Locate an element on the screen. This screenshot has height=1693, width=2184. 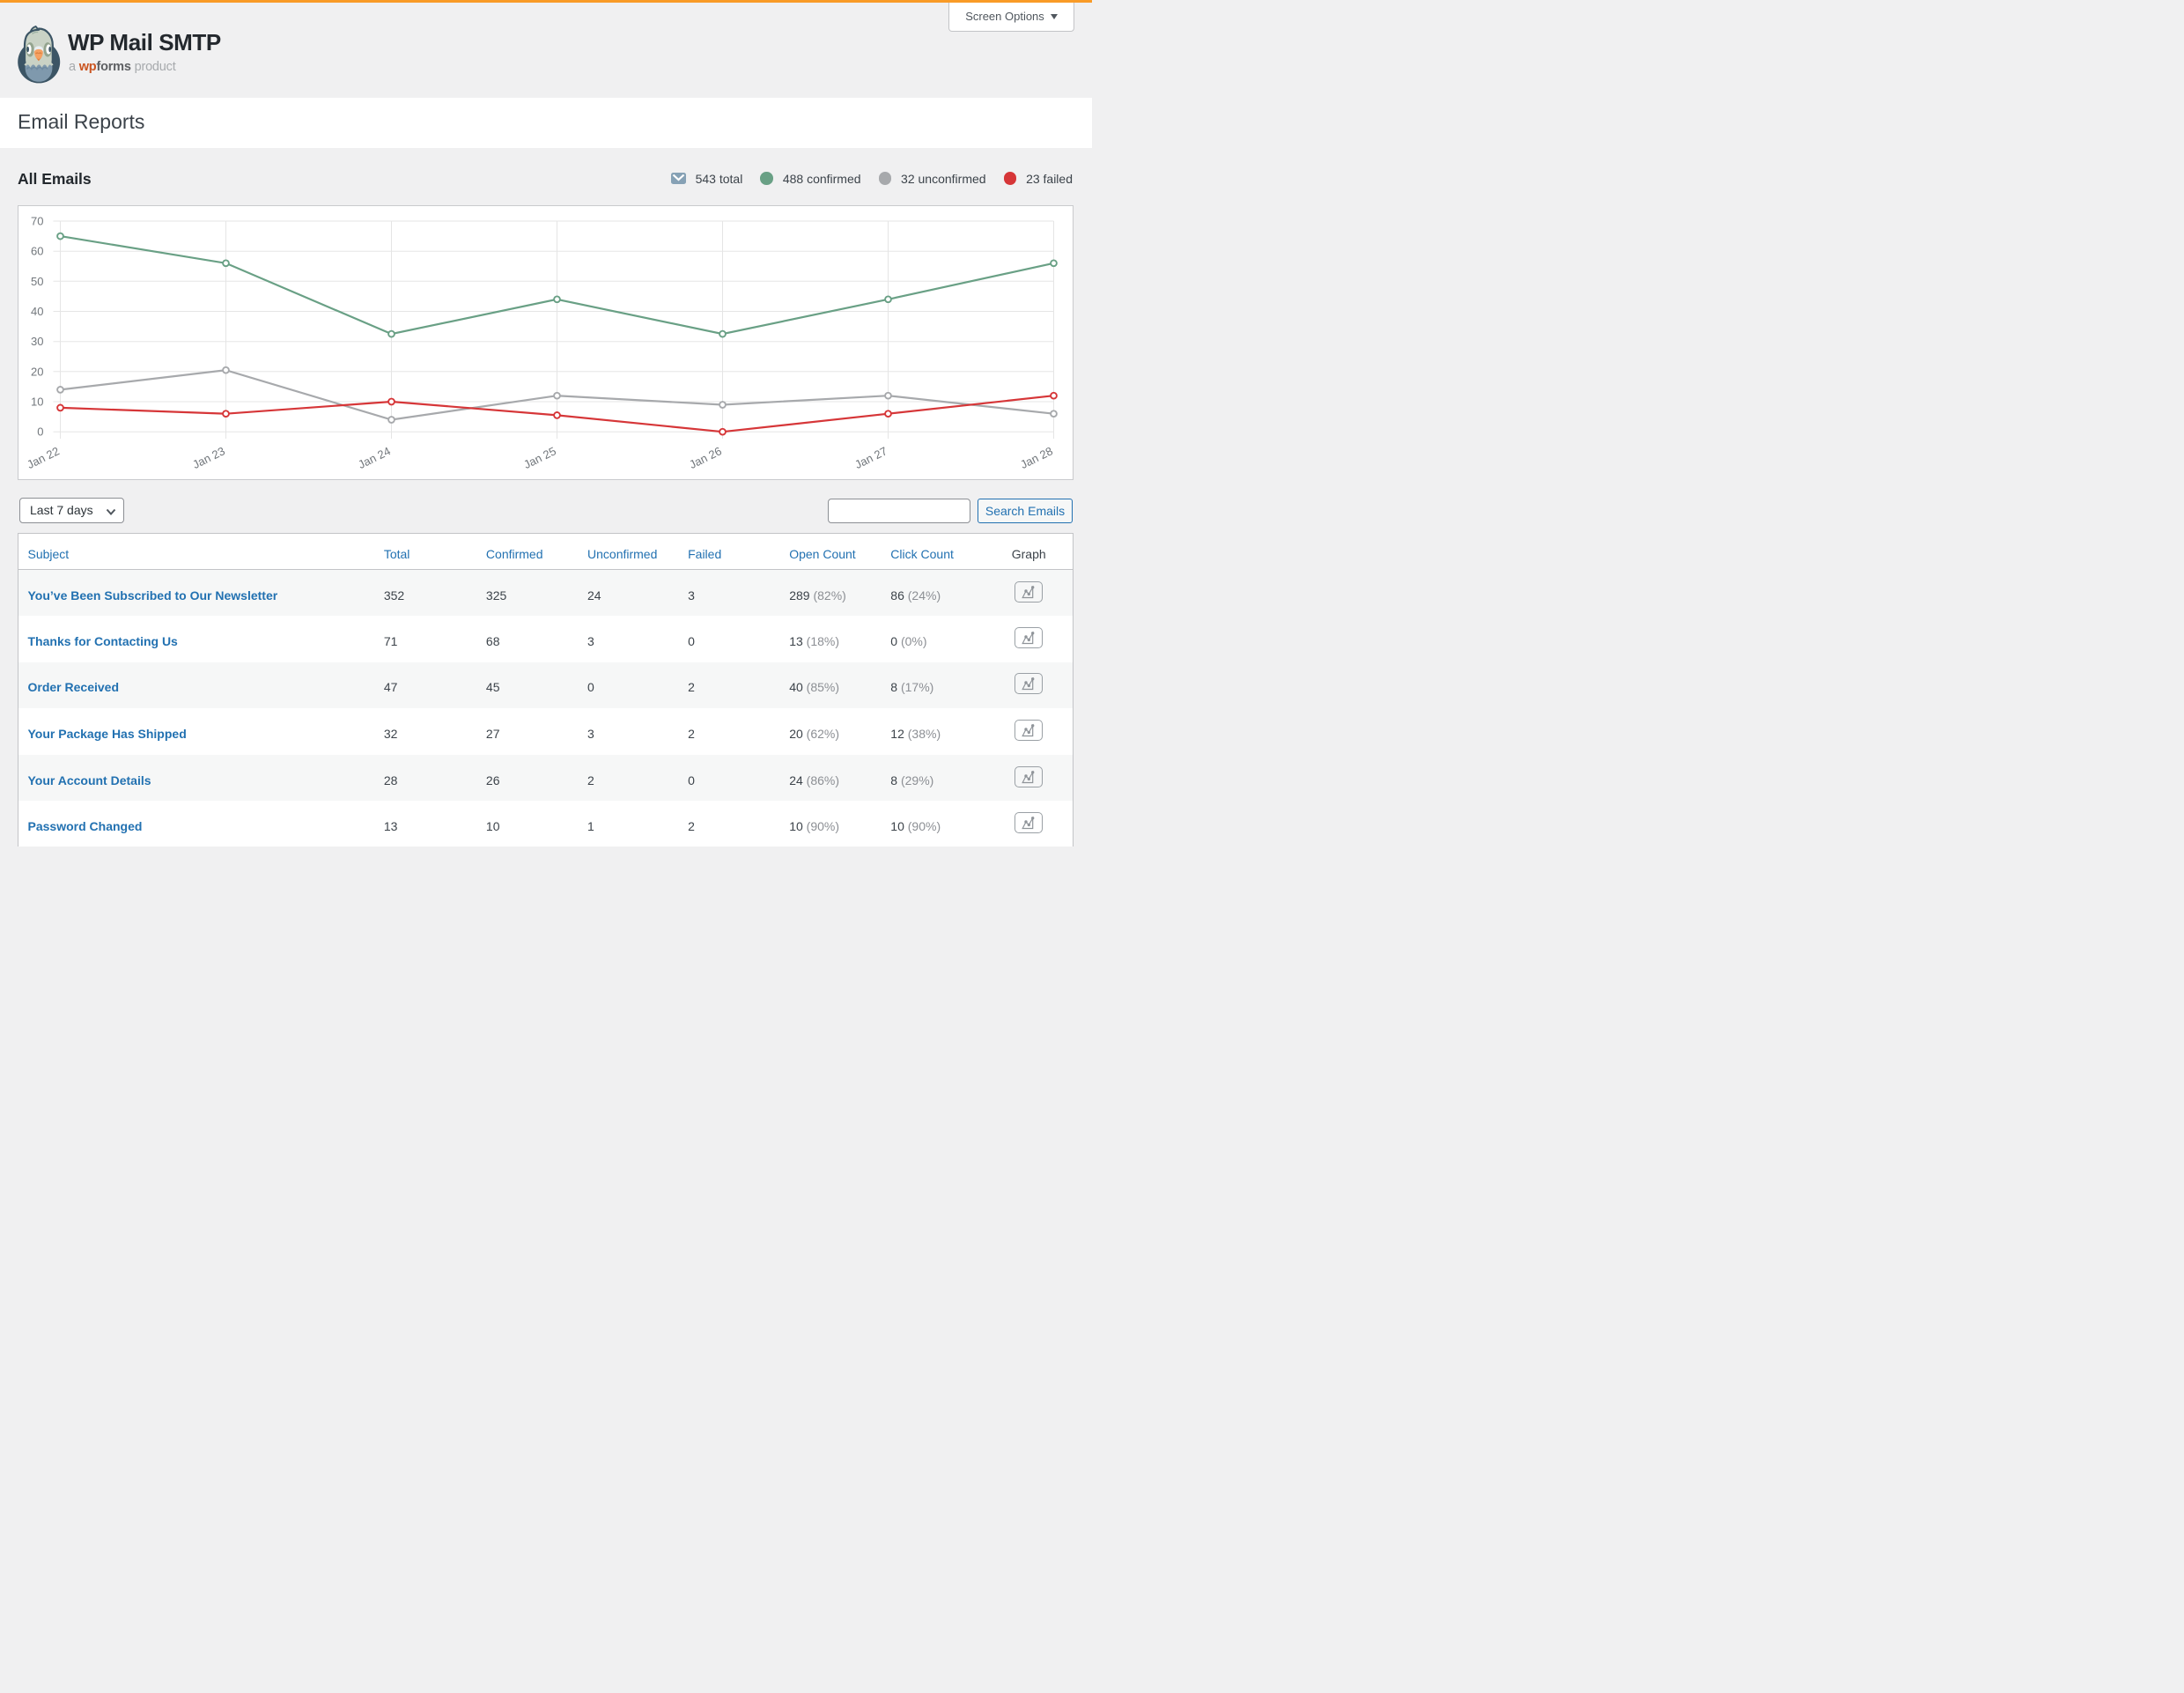
svg-text: 0 is located at coordinates (40, 432).